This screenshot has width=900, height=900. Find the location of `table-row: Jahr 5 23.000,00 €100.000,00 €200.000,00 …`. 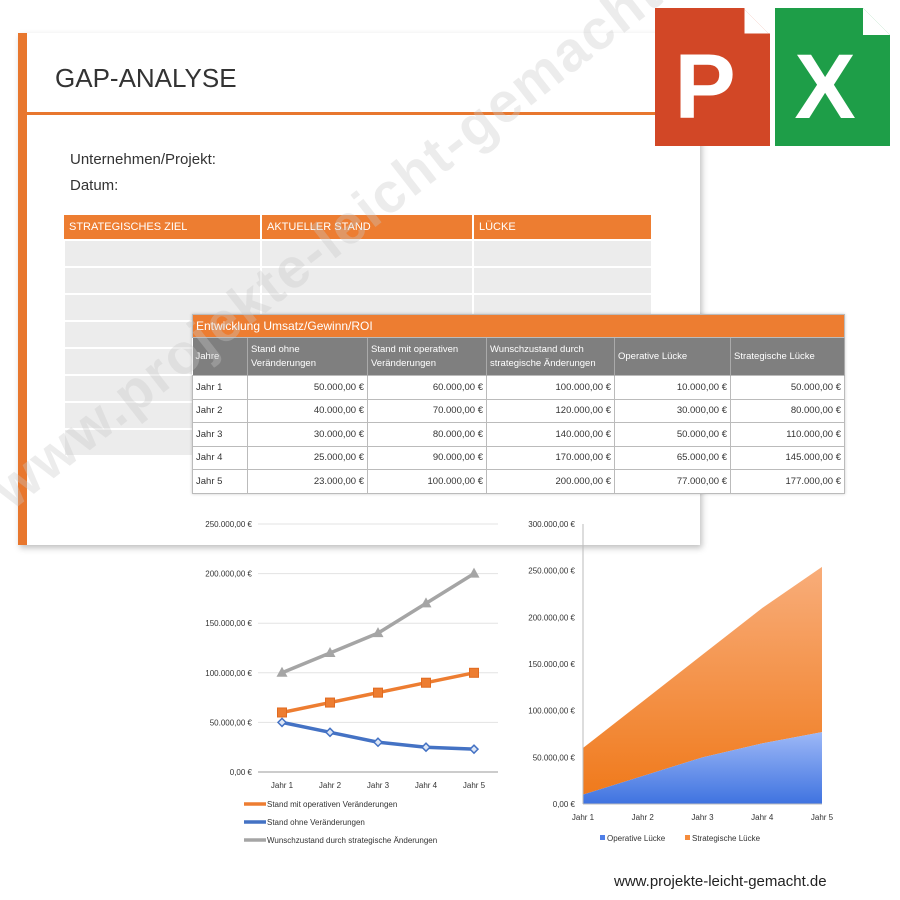

table-row: Jahr 5 23.000,00 €100.000,00 €200.000,00 … is located at coordinates (518, 481).